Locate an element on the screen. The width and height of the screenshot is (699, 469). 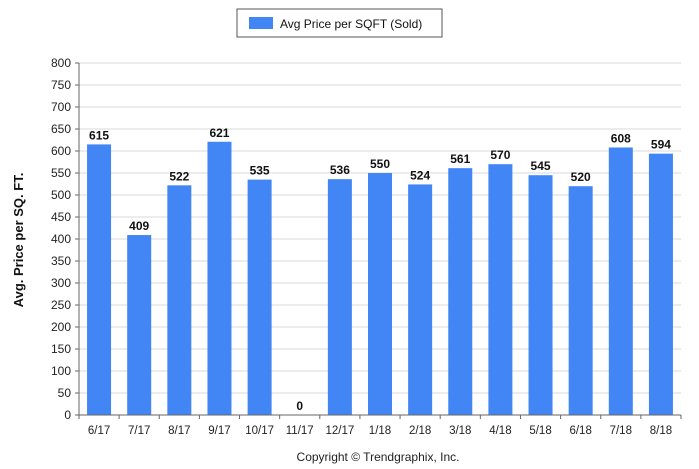
legend-swatch is located at coordinates (261, 23).